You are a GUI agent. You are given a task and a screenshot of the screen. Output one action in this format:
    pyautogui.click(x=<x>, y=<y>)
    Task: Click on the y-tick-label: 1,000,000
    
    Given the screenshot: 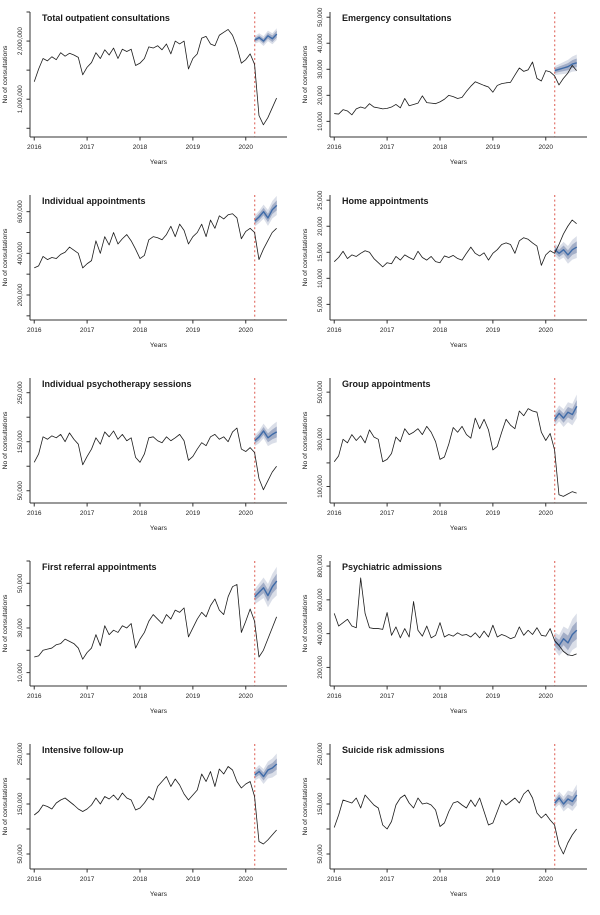 What is the action you would take?
    pyautogui.click(x=20, y=99)
    